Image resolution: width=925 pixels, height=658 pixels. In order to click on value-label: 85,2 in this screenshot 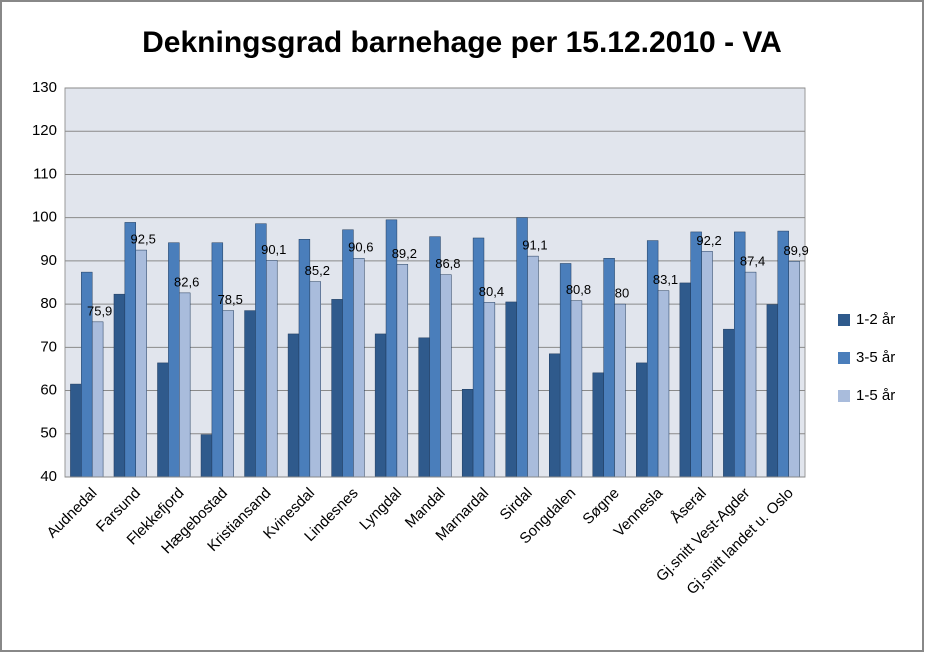, I will do `click(317, 270)`.